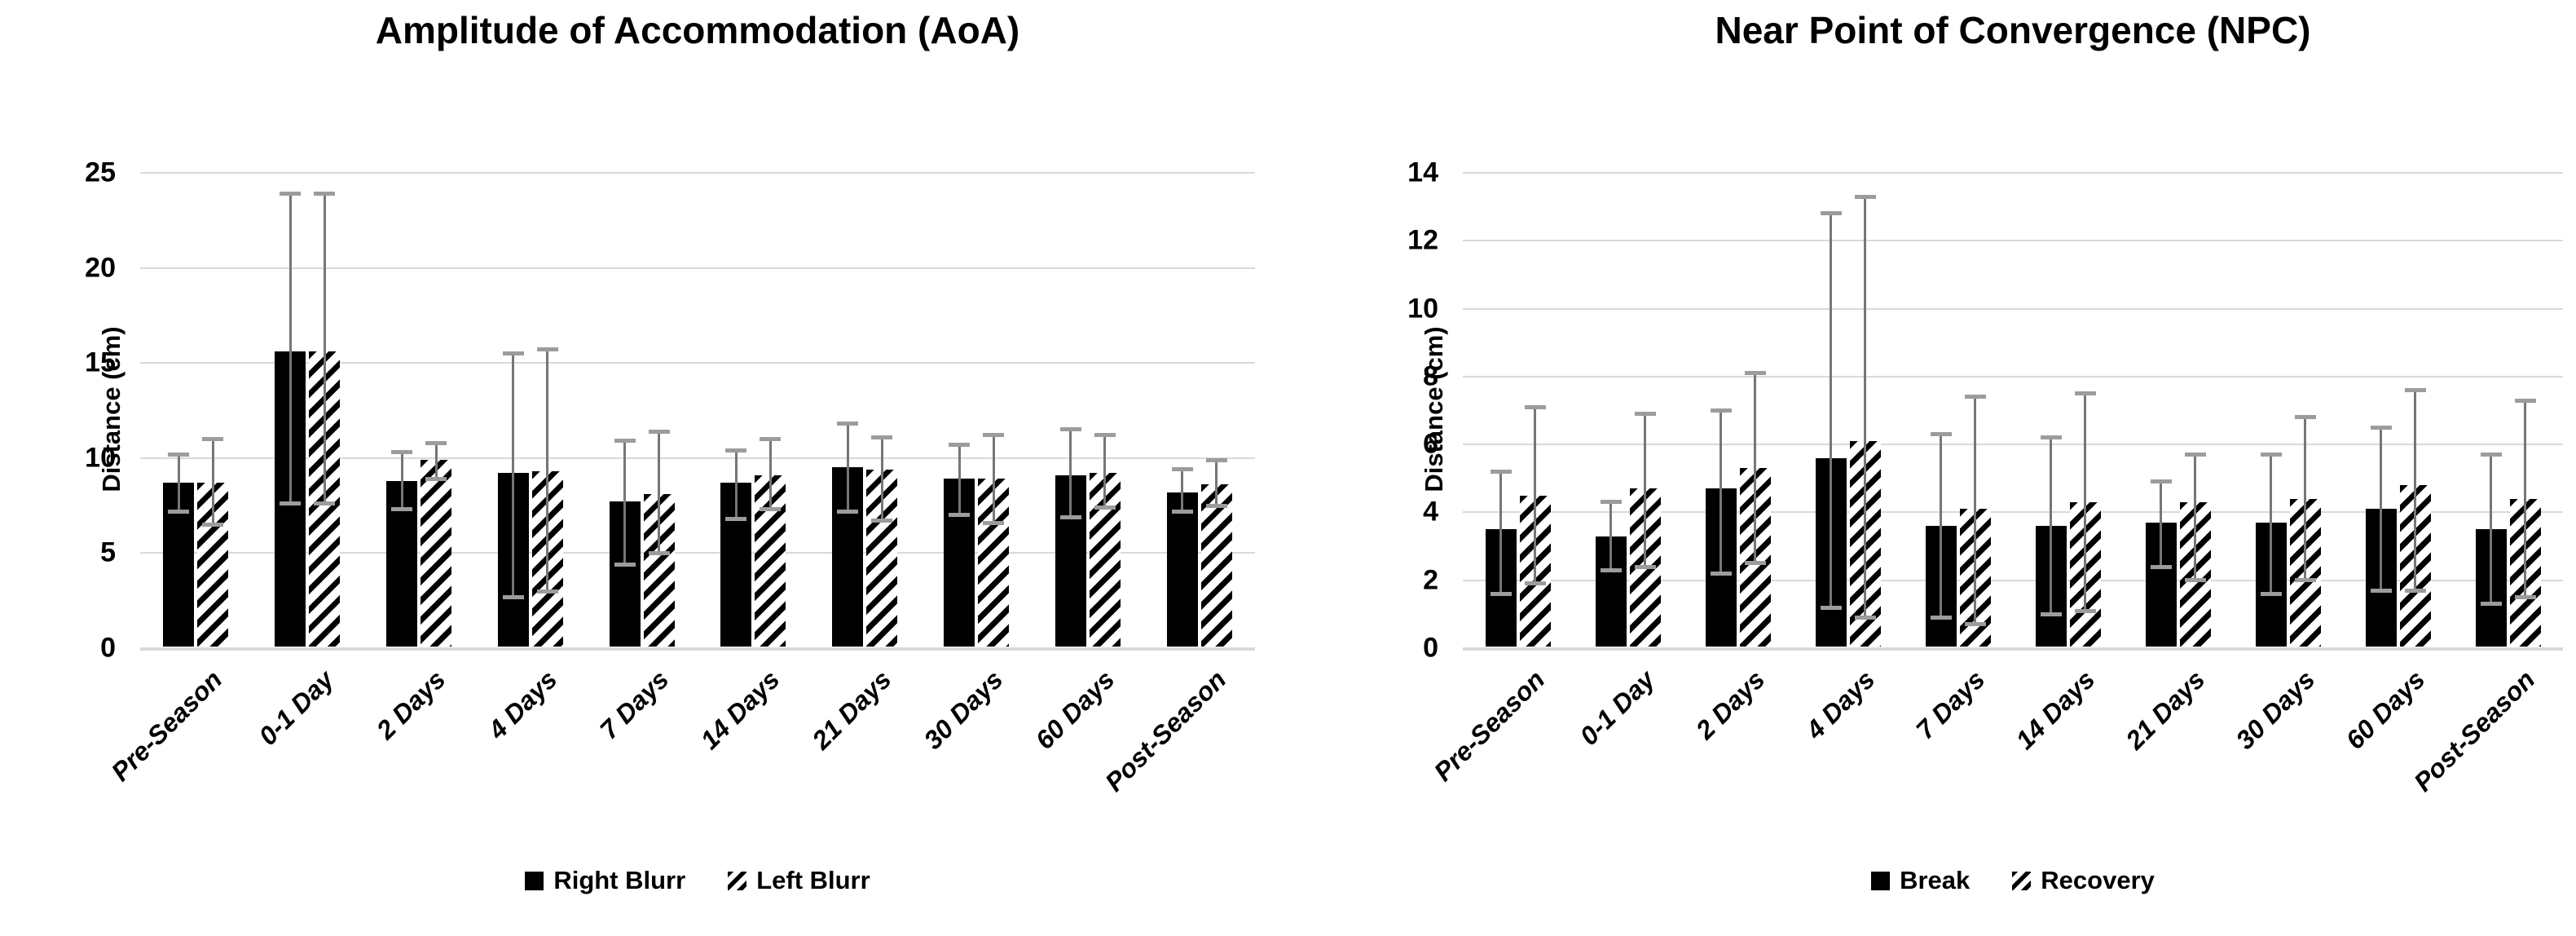 The width and height of the screenshot is (2576, 936). Describe the element at coordinates (697, 30) in the screenshot. I see `chart-title-aoa: Amplitude of Accommodation (AoA)` at that location.